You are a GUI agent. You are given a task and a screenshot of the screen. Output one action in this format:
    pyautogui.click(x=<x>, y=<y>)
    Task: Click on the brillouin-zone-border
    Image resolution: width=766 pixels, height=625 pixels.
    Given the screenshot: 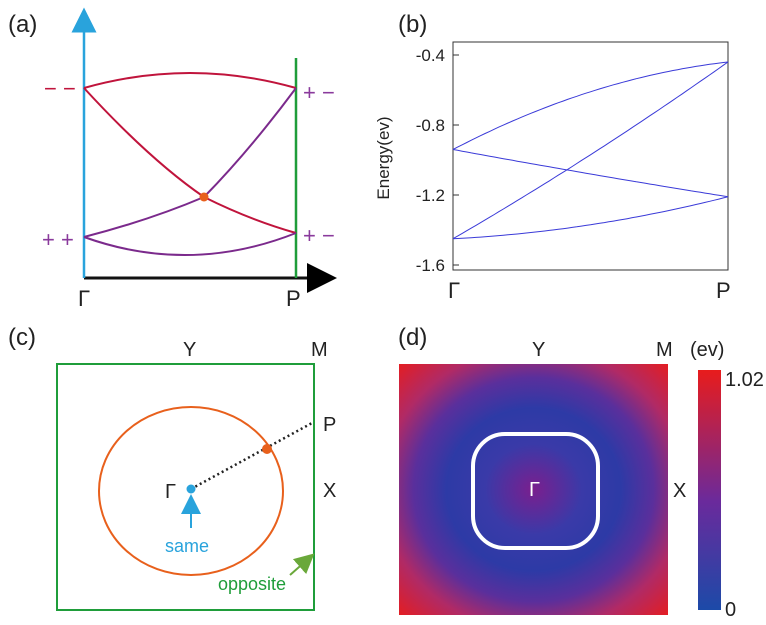 What is the action you would take?
    pyautogui.click(x=185, y=487)
    